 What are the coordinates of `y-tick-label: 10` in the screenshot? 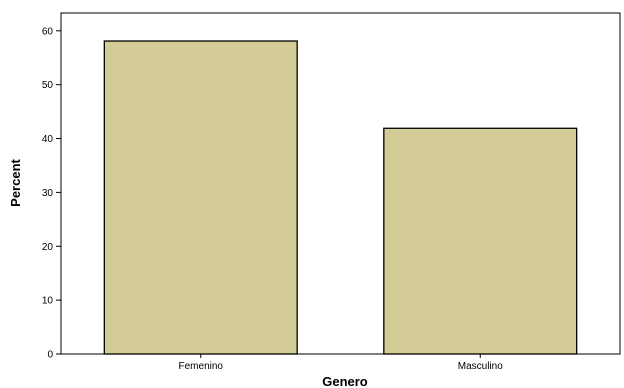 It's located at (48, 301).